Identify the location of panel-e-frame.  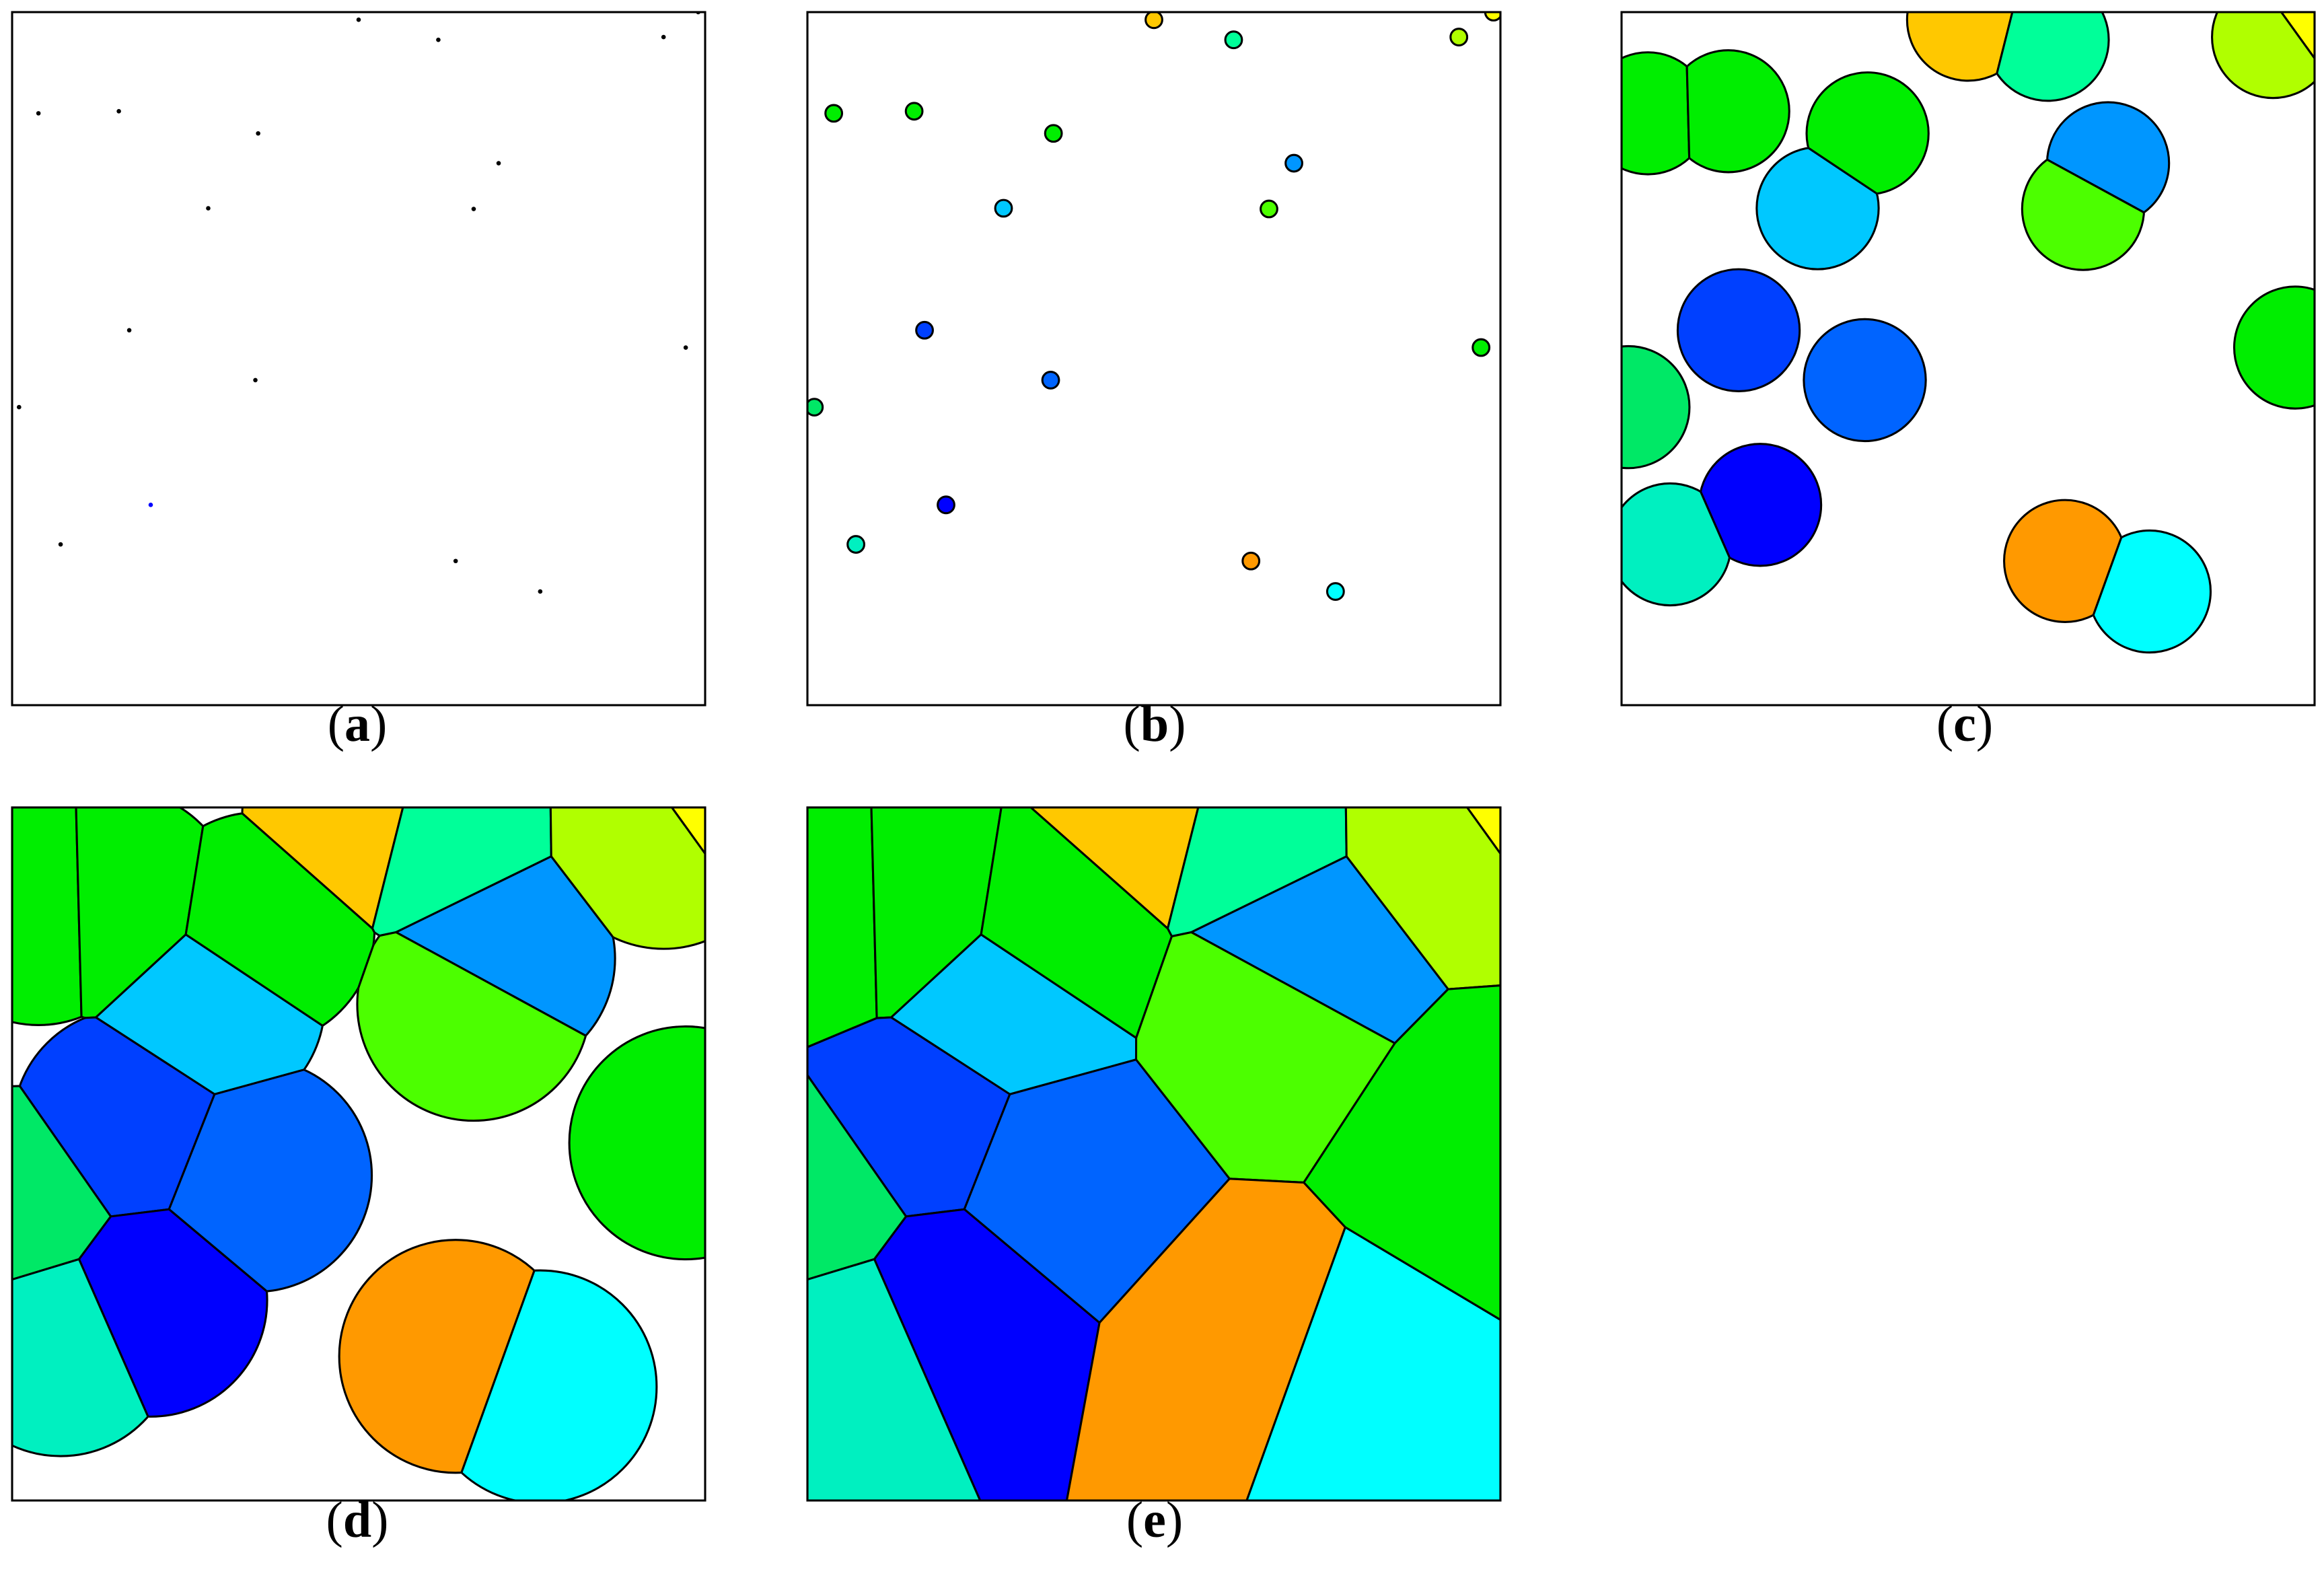
(1154, 1154).